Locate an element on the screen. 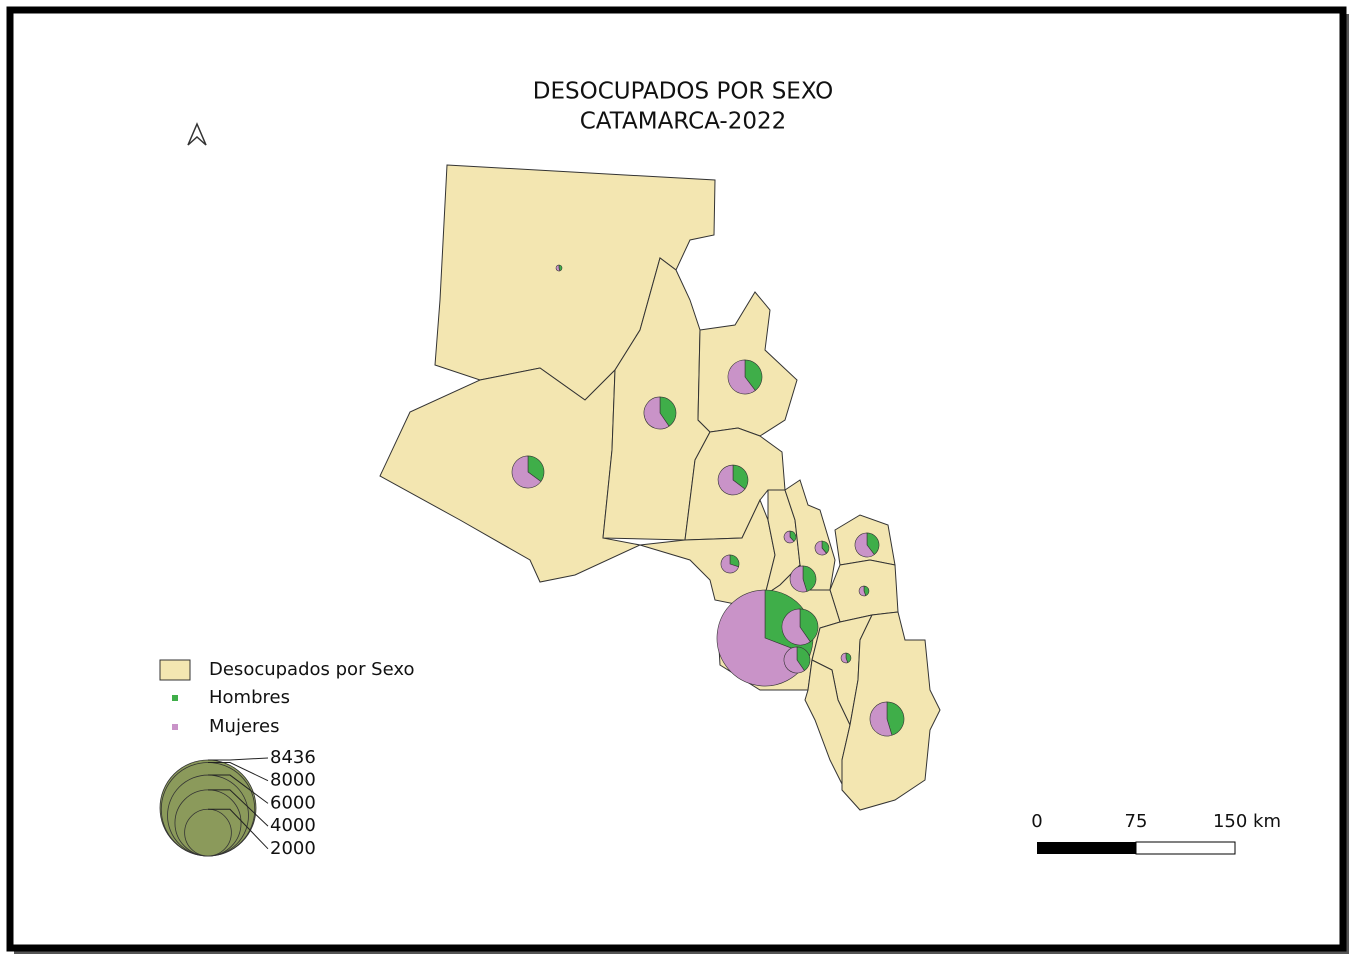 This screenshot has width=1363, height=976. legend-swatch is located at coordinates (175, 670).